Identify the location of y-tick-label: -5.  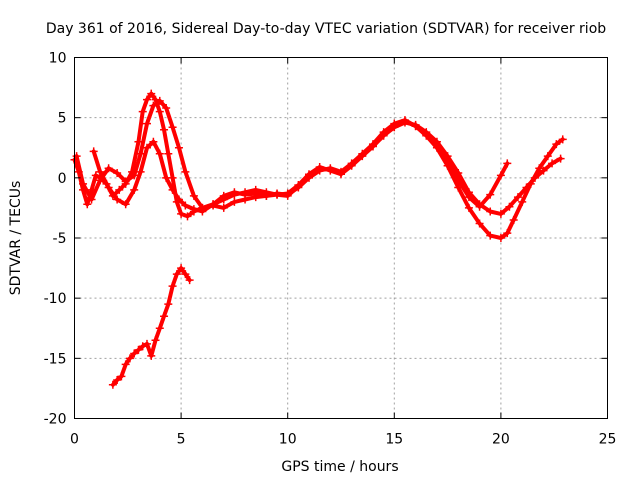
(60, 239).